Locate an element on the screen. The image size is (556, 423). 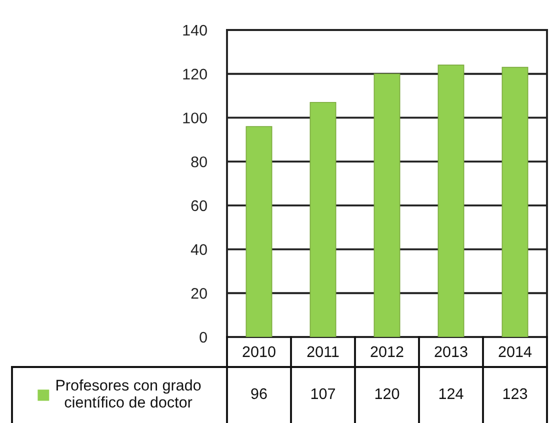
x-tick-label: 2012 is located at coordinates (387, 352).